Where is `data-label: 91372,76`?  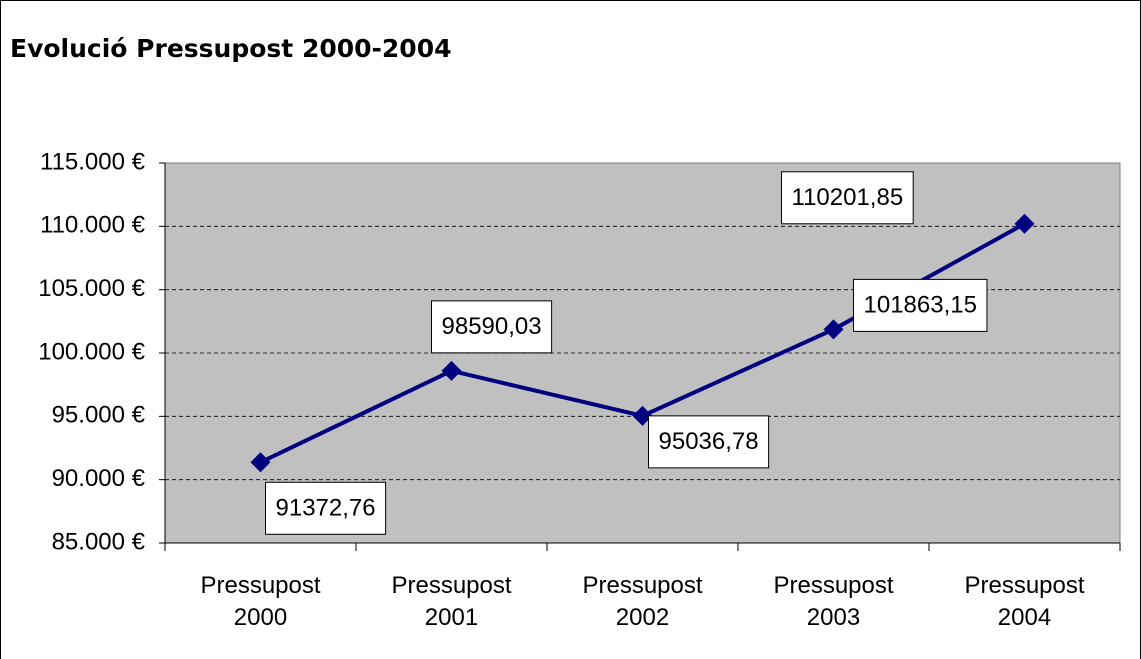 data-label: 91372,76 is located at coordinates (326, 508).